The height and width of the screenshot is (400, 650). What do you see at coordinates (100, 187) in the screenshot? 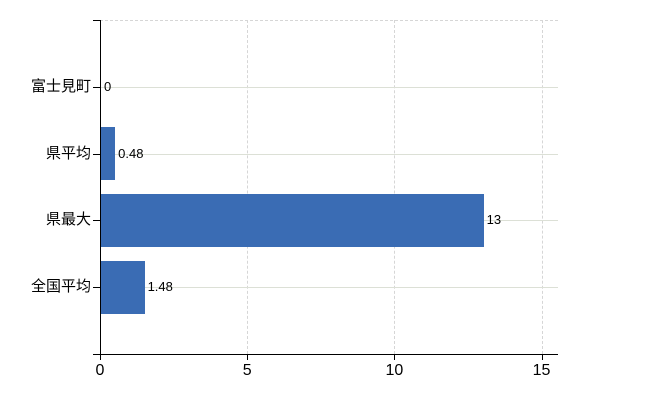
I see `y-axis-line` at bounding box center [100, 187].